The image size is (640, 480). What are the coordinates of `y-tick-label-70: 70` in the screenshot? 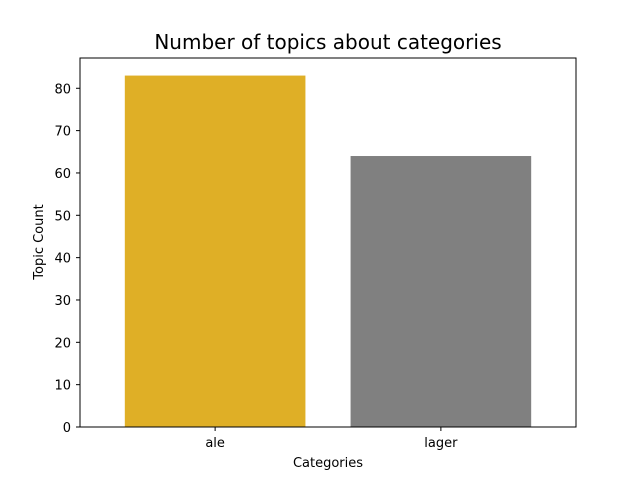 It's located at (62, 132).